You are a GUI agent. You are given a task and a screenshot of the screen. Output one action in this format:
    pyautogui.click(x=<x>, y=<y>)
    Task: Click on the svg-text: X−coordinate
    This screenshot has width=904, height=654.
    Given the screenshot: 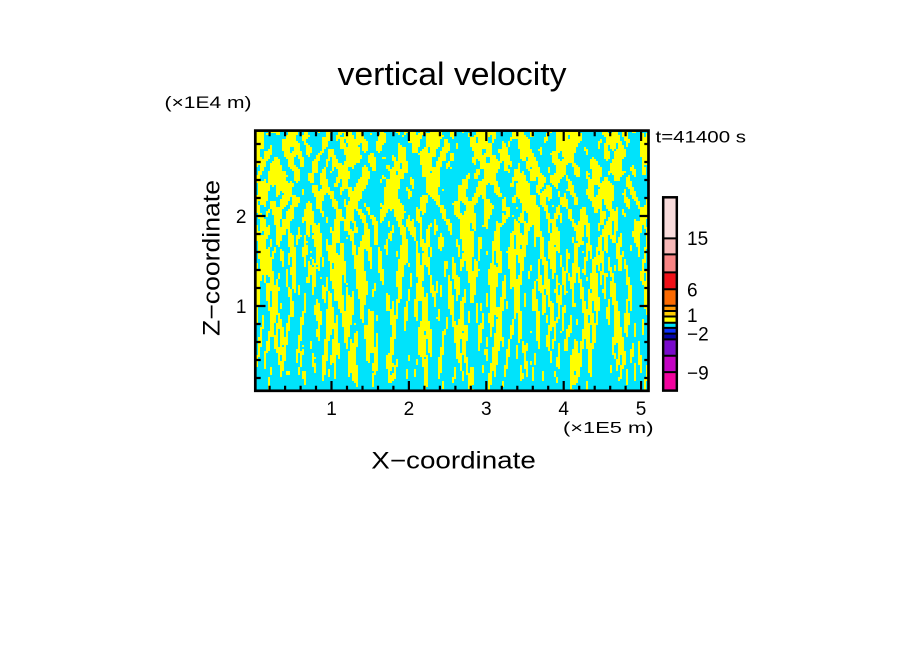 What is the action you would take?
    pyautogui.click(x=453, y=460)
    